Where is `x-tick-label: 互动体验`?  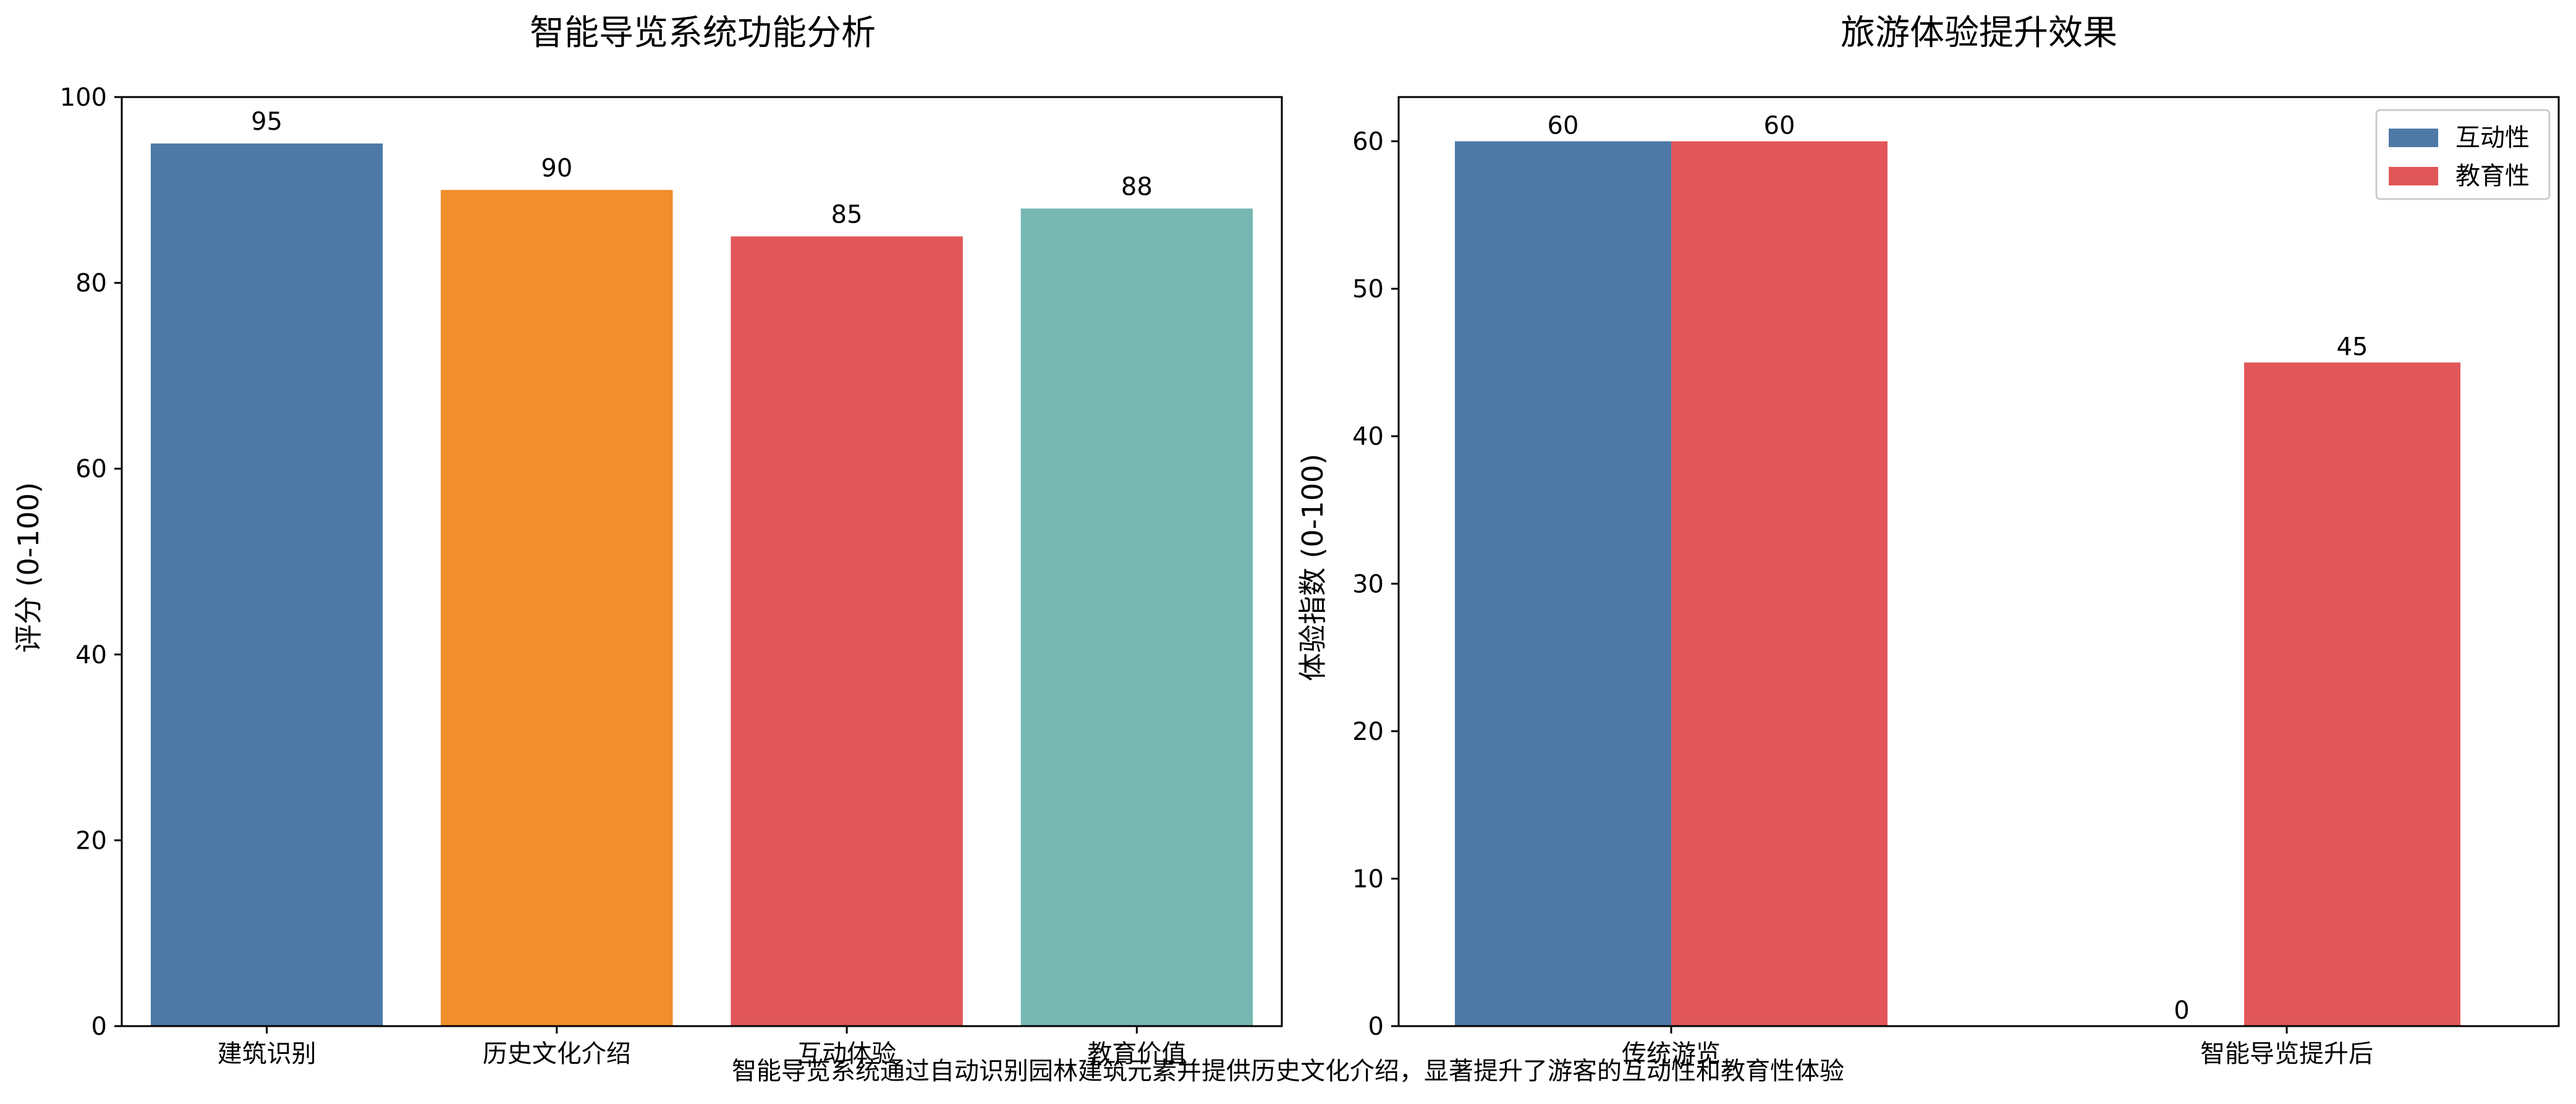
x-tick-label: 互动体验 is located at coordinates (846, 1054).